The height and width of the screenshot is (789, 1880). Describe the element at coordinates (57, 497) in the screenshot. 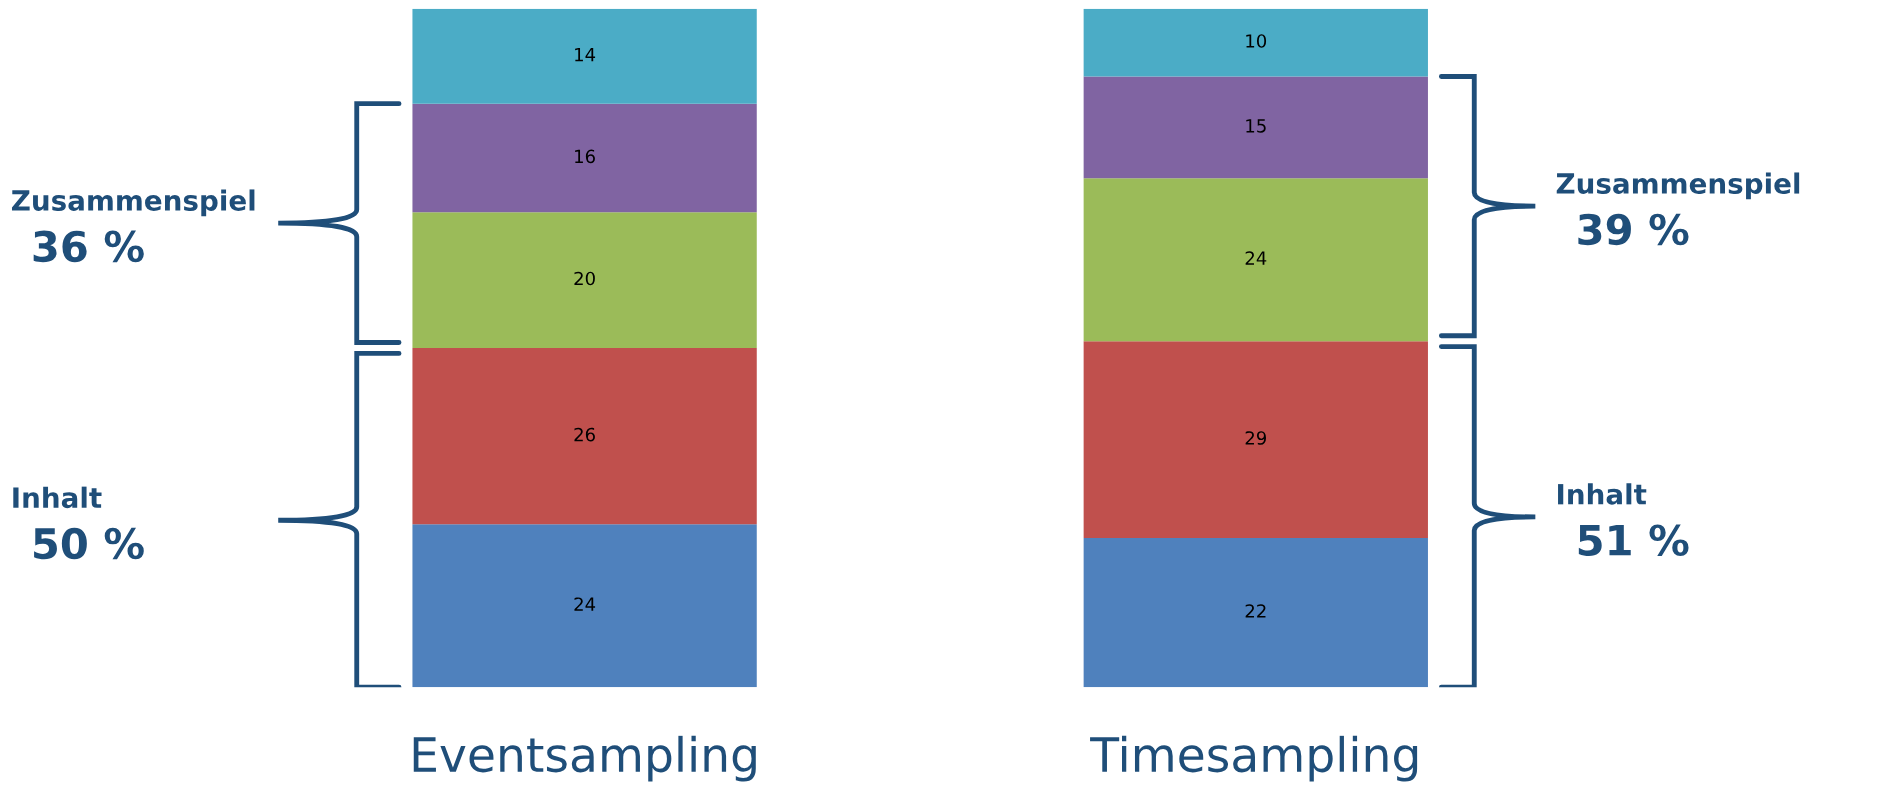

I see `text: Inhalt` at that location.